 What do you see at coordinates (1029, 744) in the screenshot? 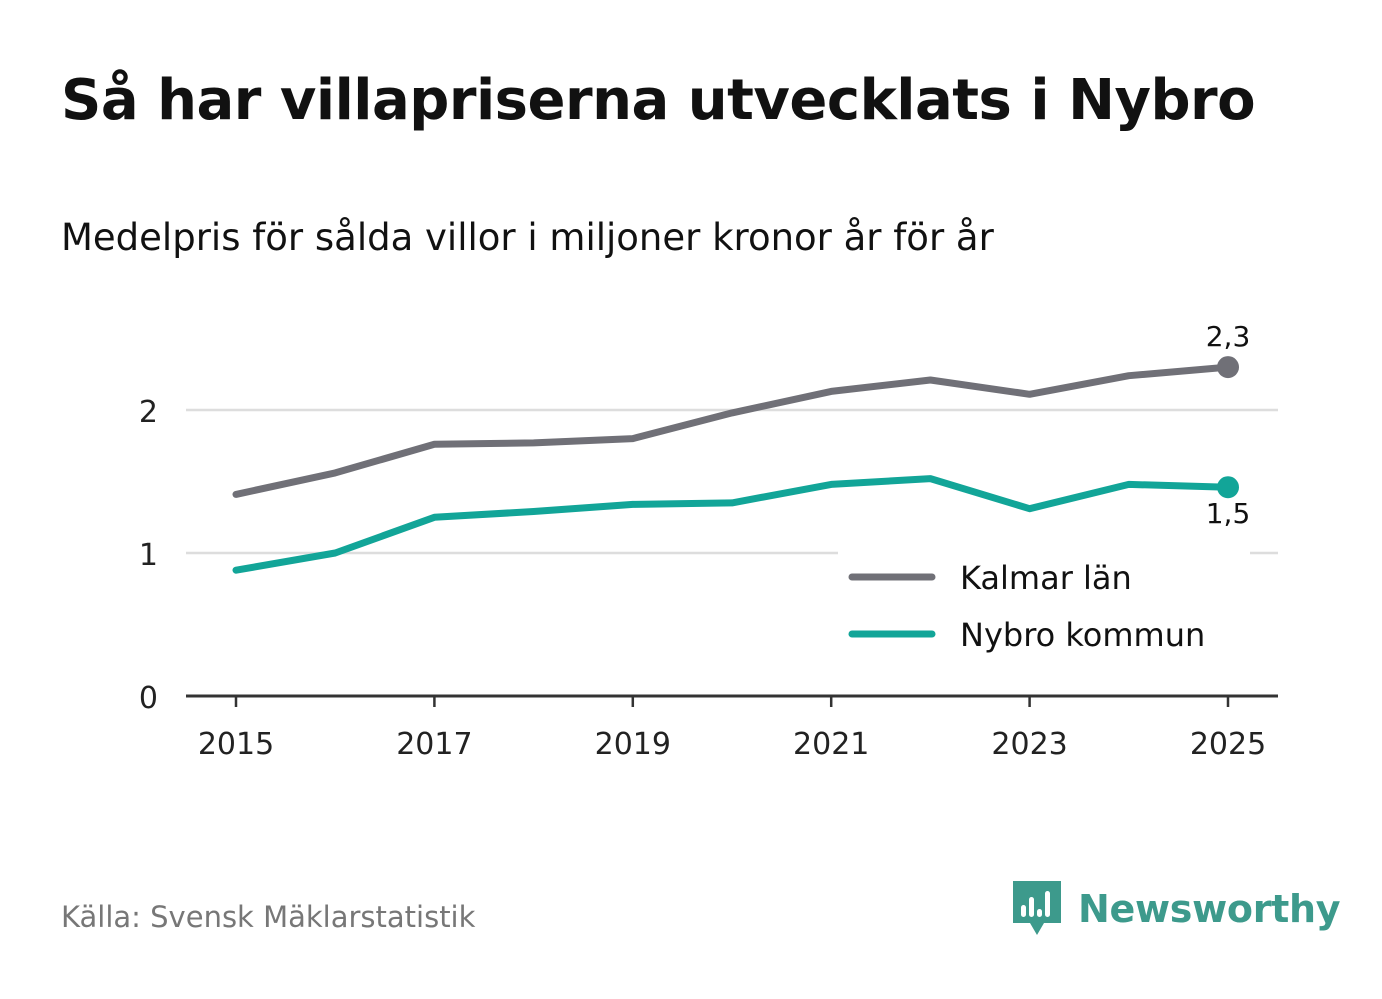
I see `x-tick-label: 2023` at bounding box center [1029, 744].